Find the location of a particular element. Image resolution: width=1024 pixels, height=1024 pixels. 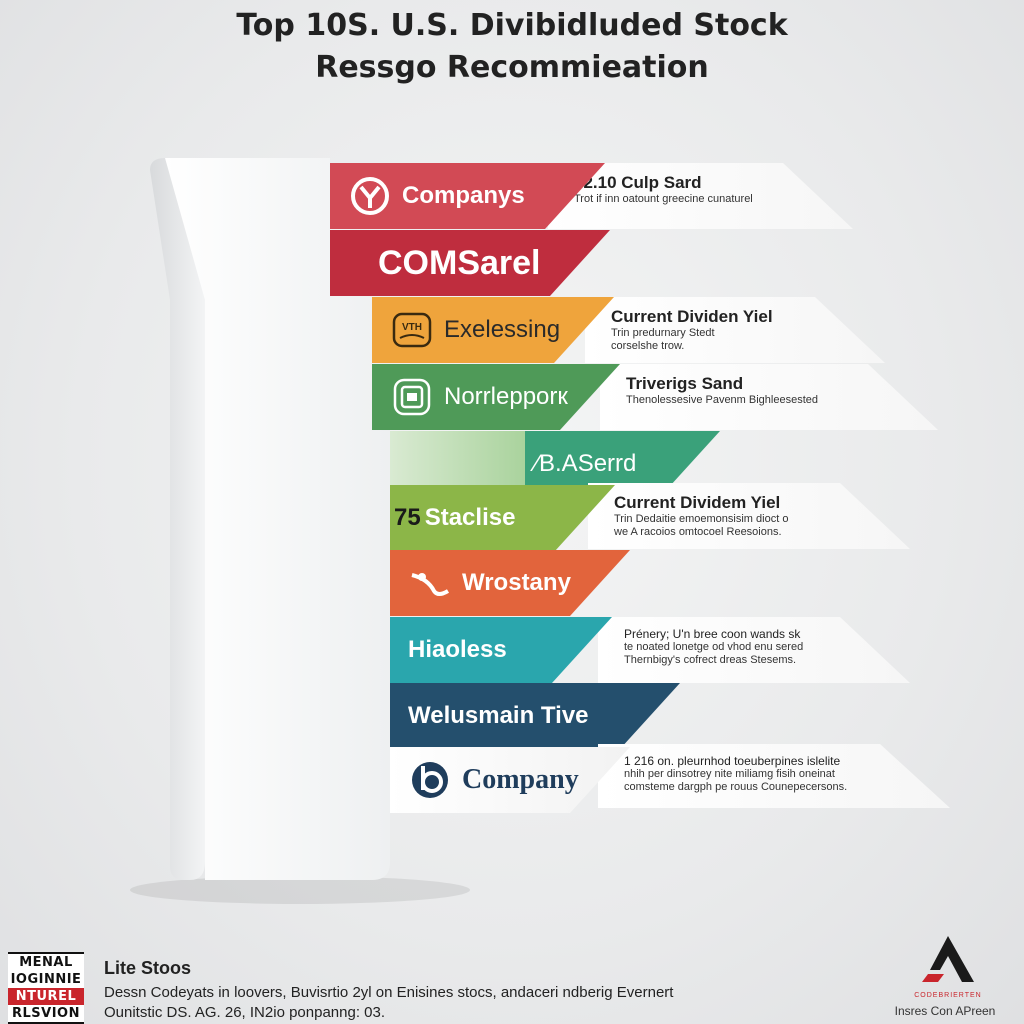

card-line: Trin predurnary Stedt is located at coordinates (663, 333).